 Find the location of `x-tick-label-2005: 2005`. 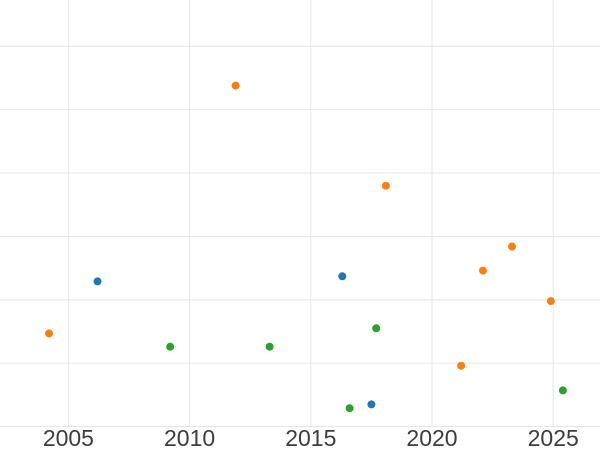

x-tick-label-2005: 2005 is located at coordinates (68, 437).